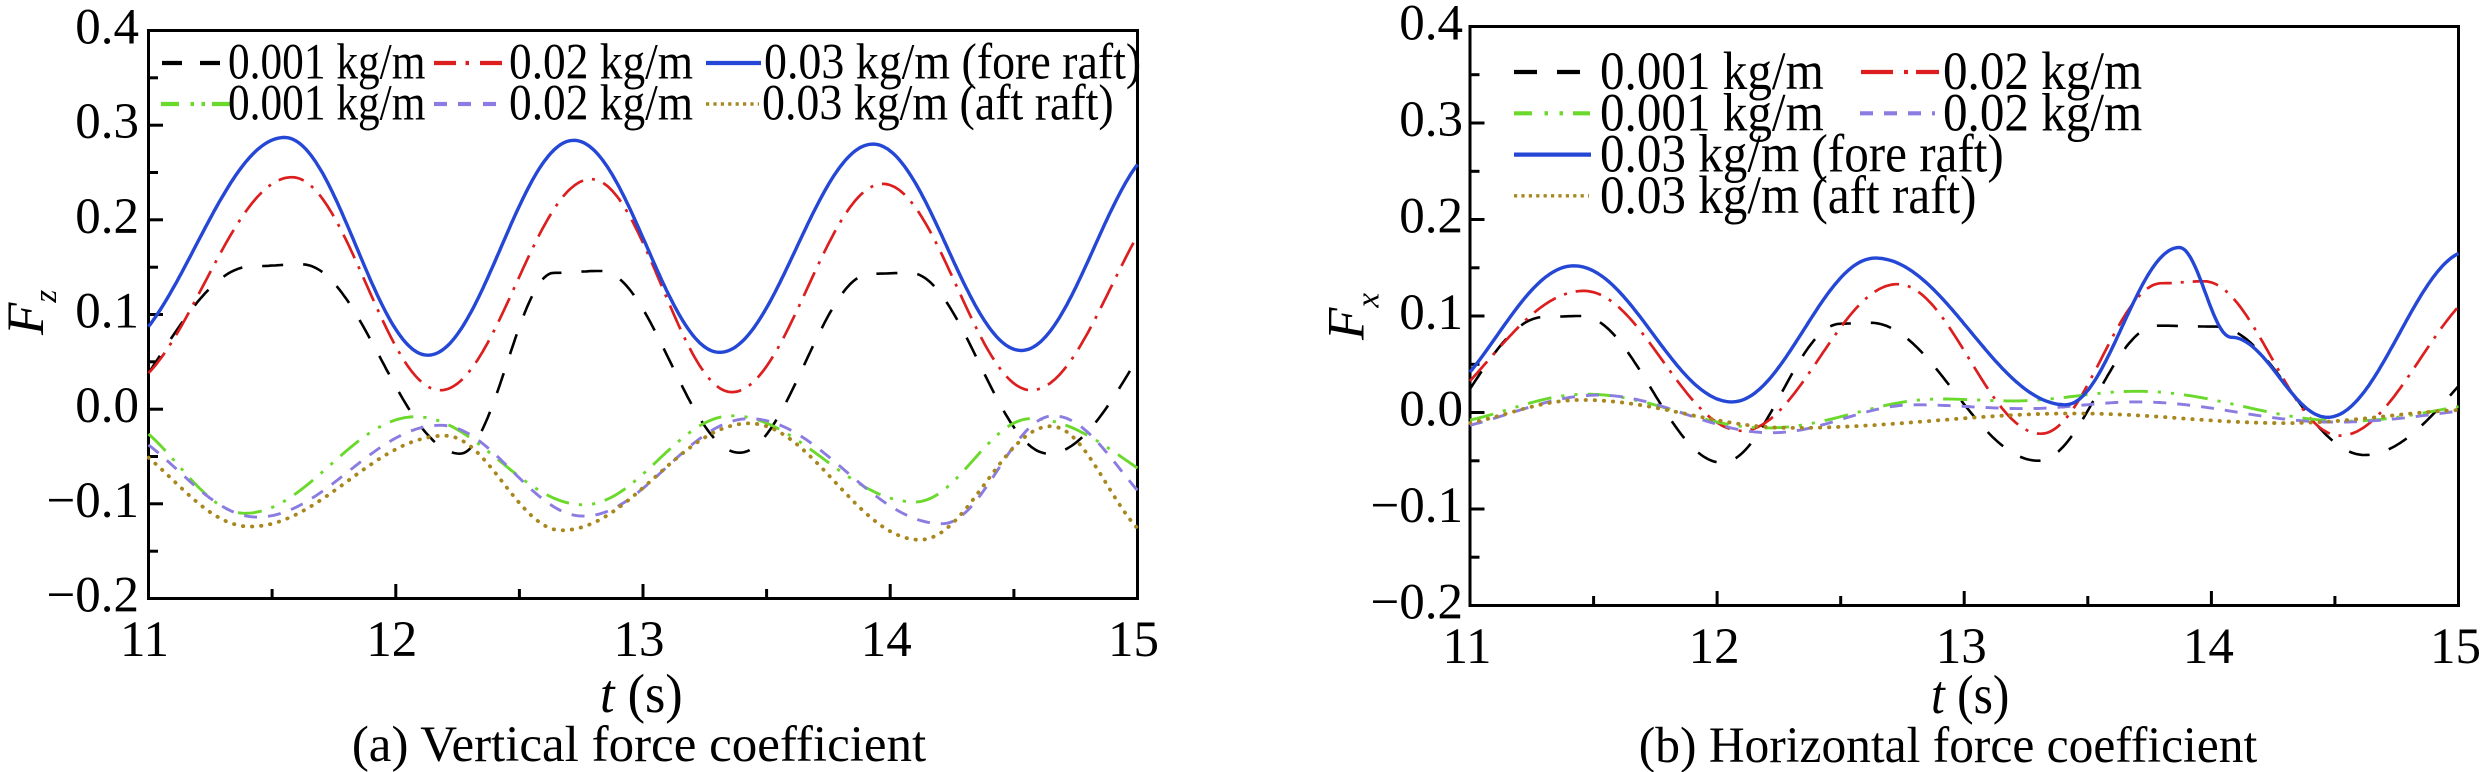 This screenshot has height=772, width=2481. What do you see at coordinates (1948, 744) in the screenshot?
I see `svg-text:(b) Horizontal force coefficie: (b) Horizontal force coefficient` at bounding box center [1948, 744].